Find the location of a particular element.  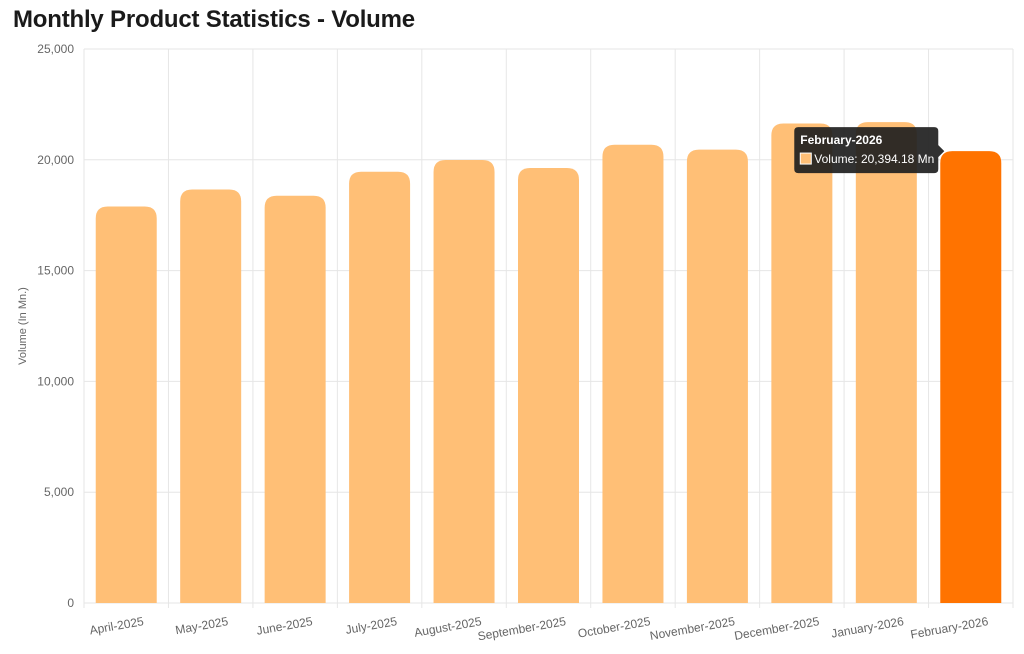

page-title: Monthly Product Statistics - Volume is located at coordinates (214, 19).